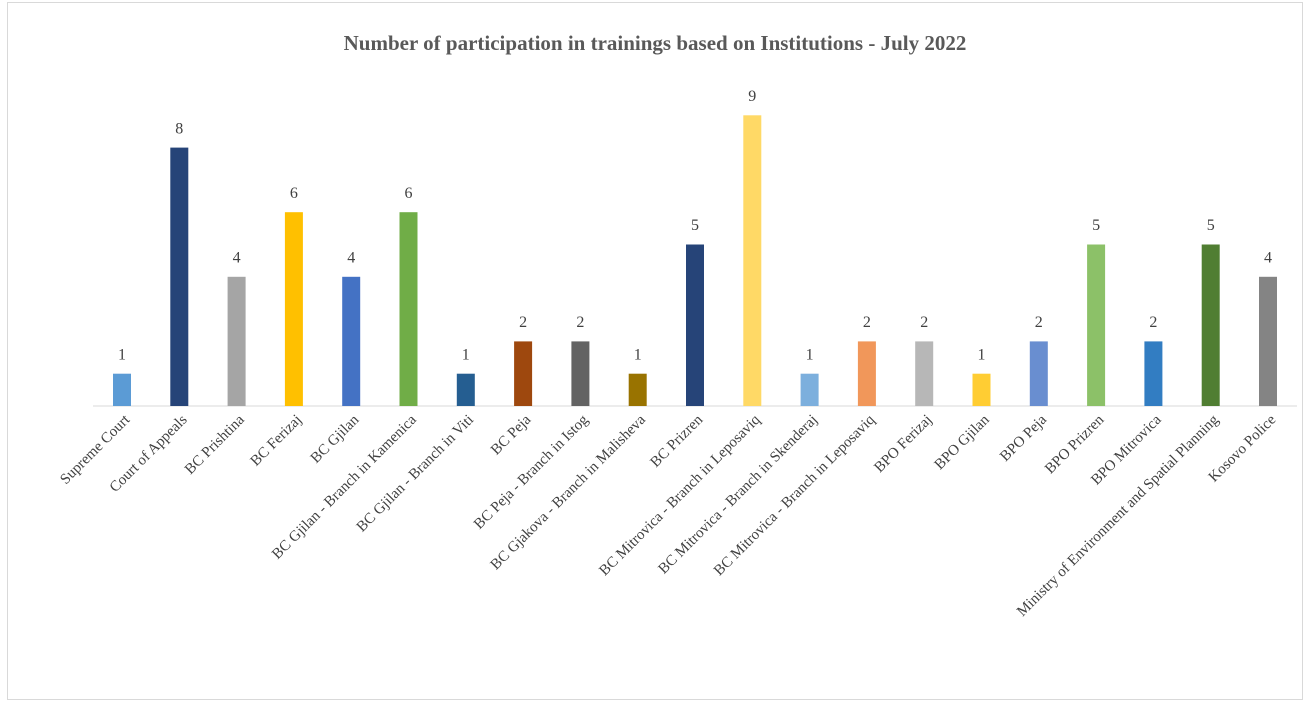 The image size is (1310, 704). I want to click on value-label: 9, so click(752, 96).